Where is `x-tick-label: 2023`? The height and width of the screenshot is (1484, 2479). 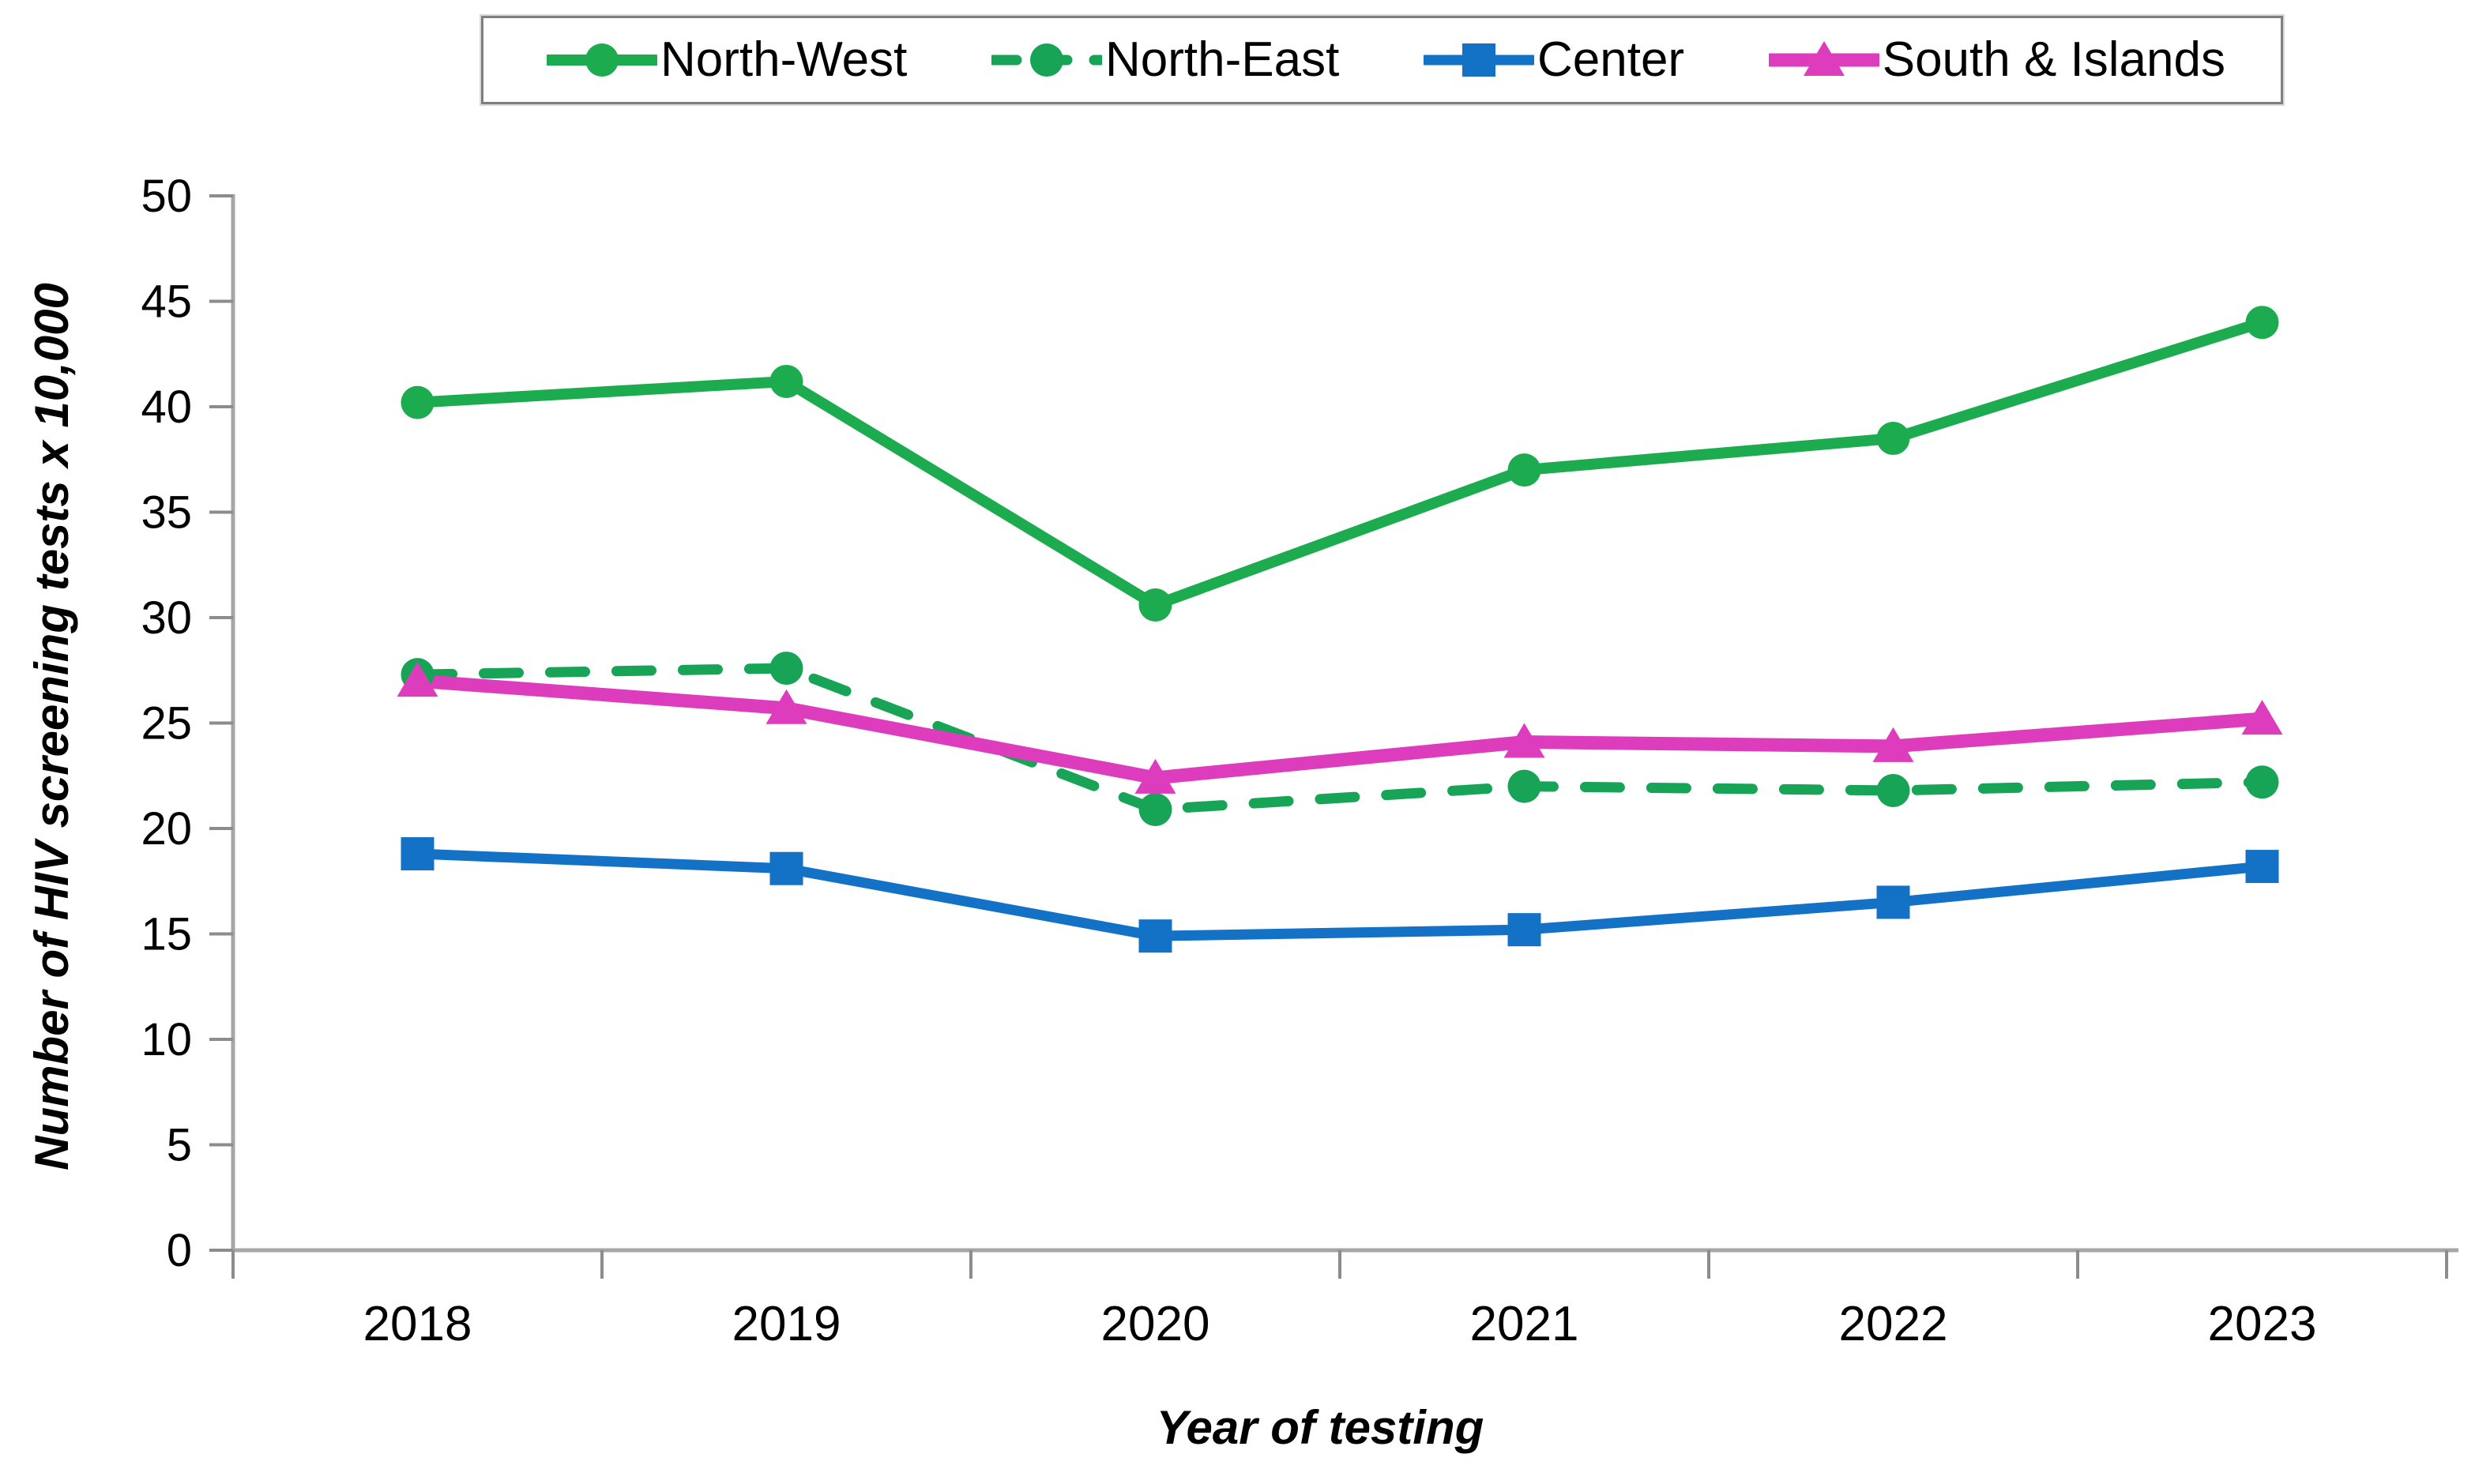
x-tick-label: 2023 is located at coordinates (2262, 1324).